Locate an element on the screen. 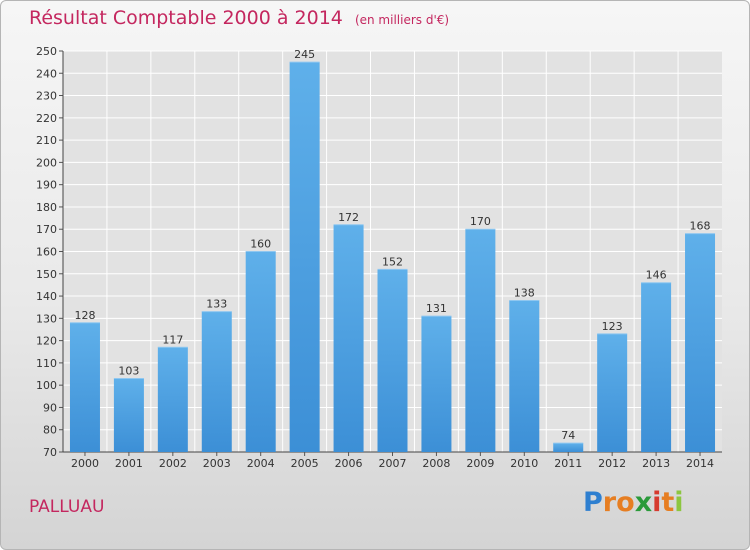 The image size is (750, 550). y-tick-label: 220 is located at coordinates (46, 118).